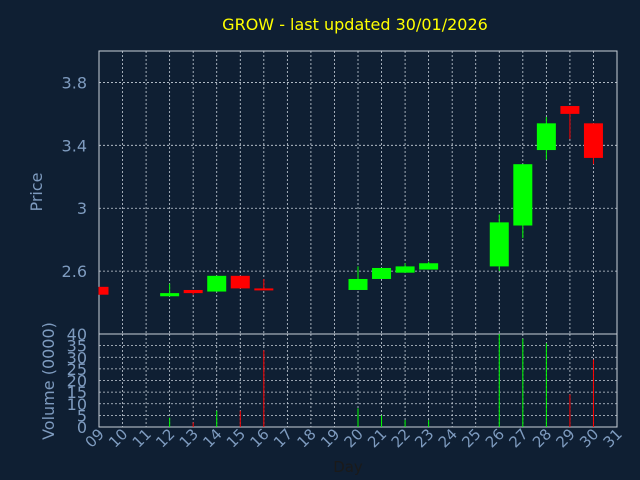  I want to click on x-tick-label: 11, so click(142, 438).